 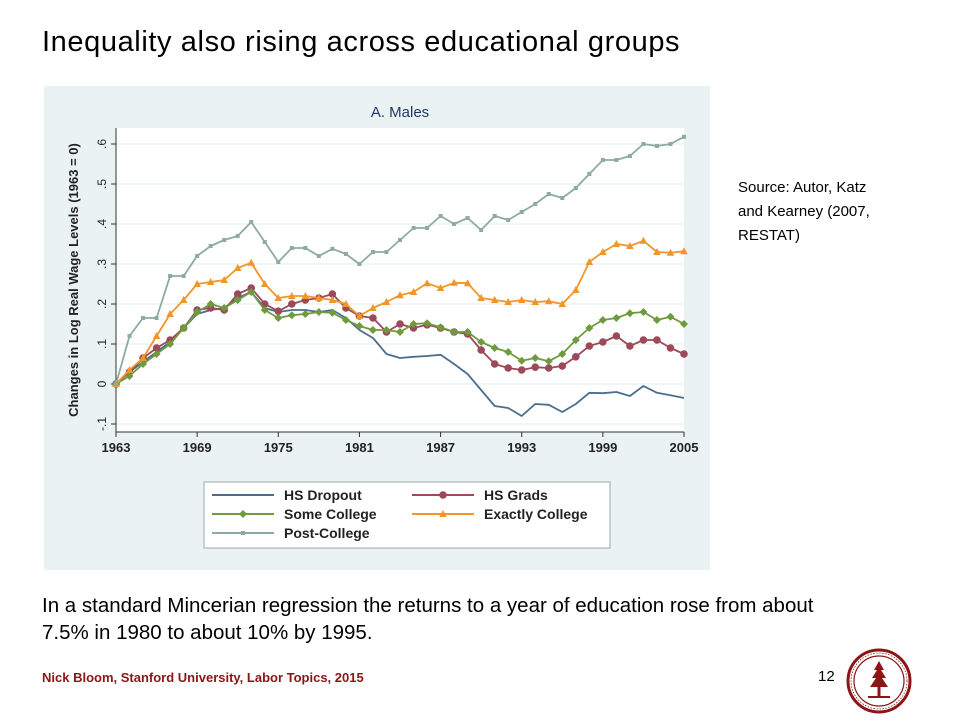 What do you see at coordinates (359, 447) in the screenshot?
I see `x-tick-label: 1981` at bounding box center [359, 447].